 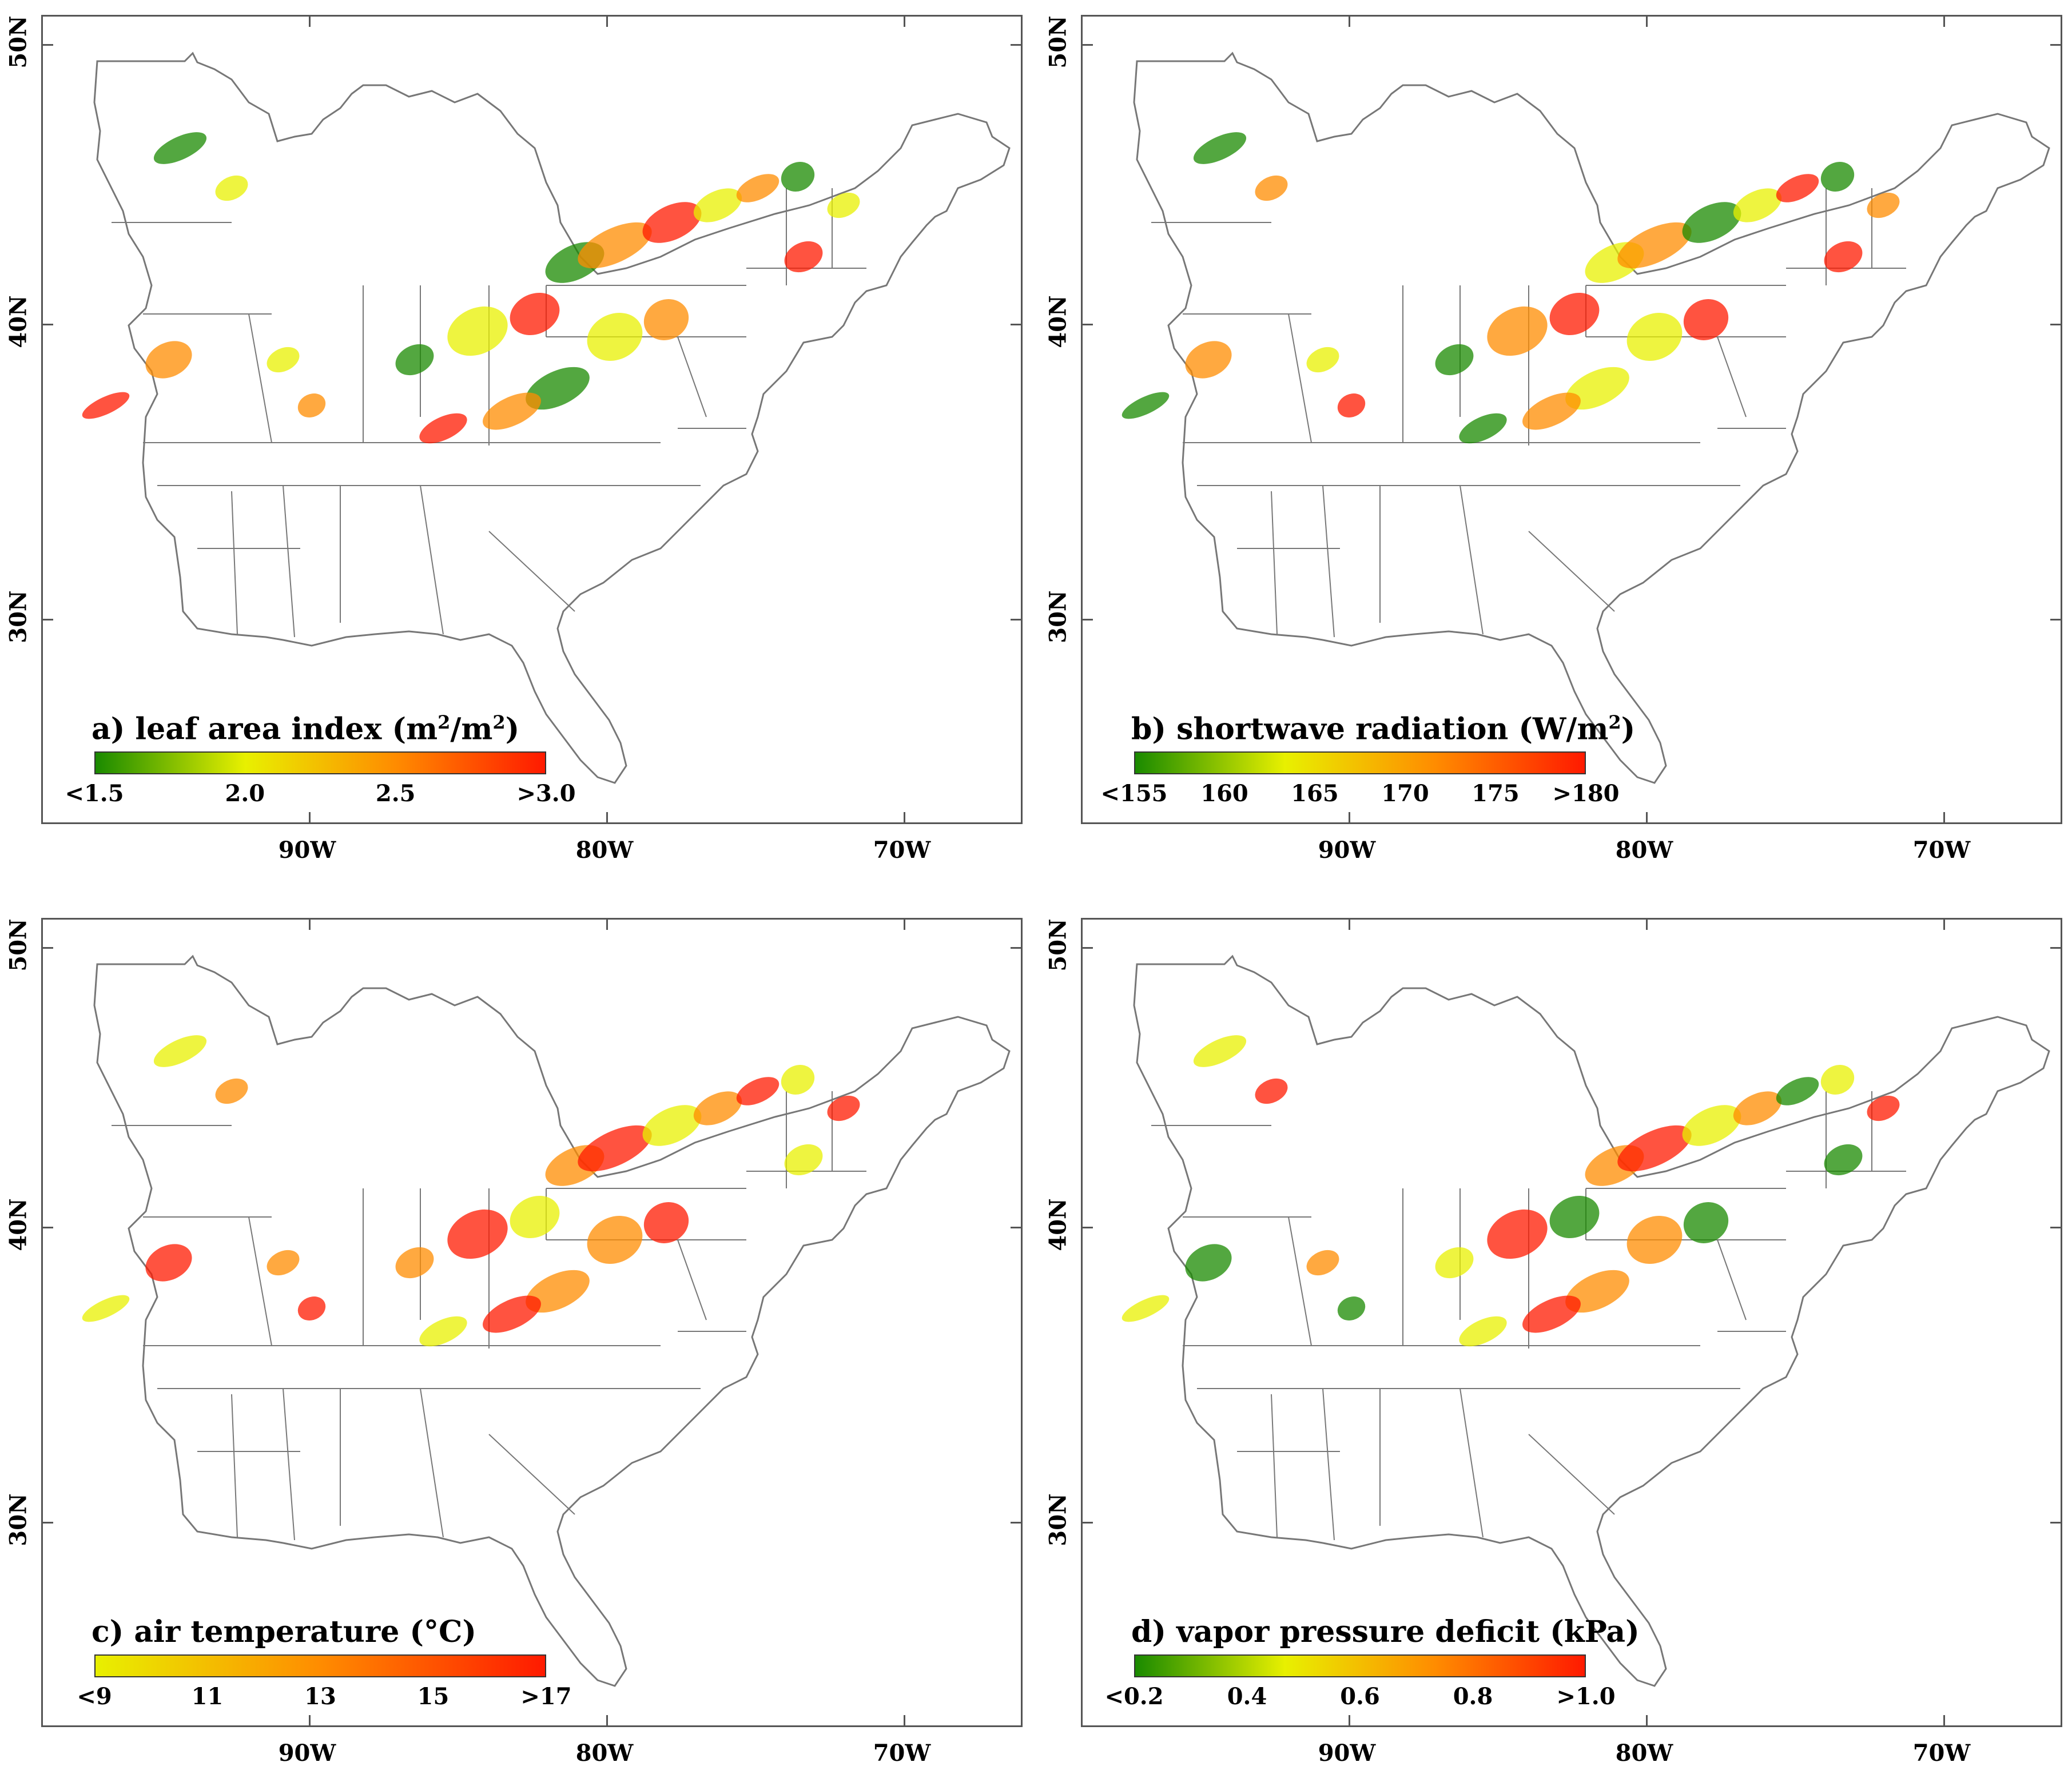 I want to click on colorbar-label: 0.6, so click(x=1360, y=1696).